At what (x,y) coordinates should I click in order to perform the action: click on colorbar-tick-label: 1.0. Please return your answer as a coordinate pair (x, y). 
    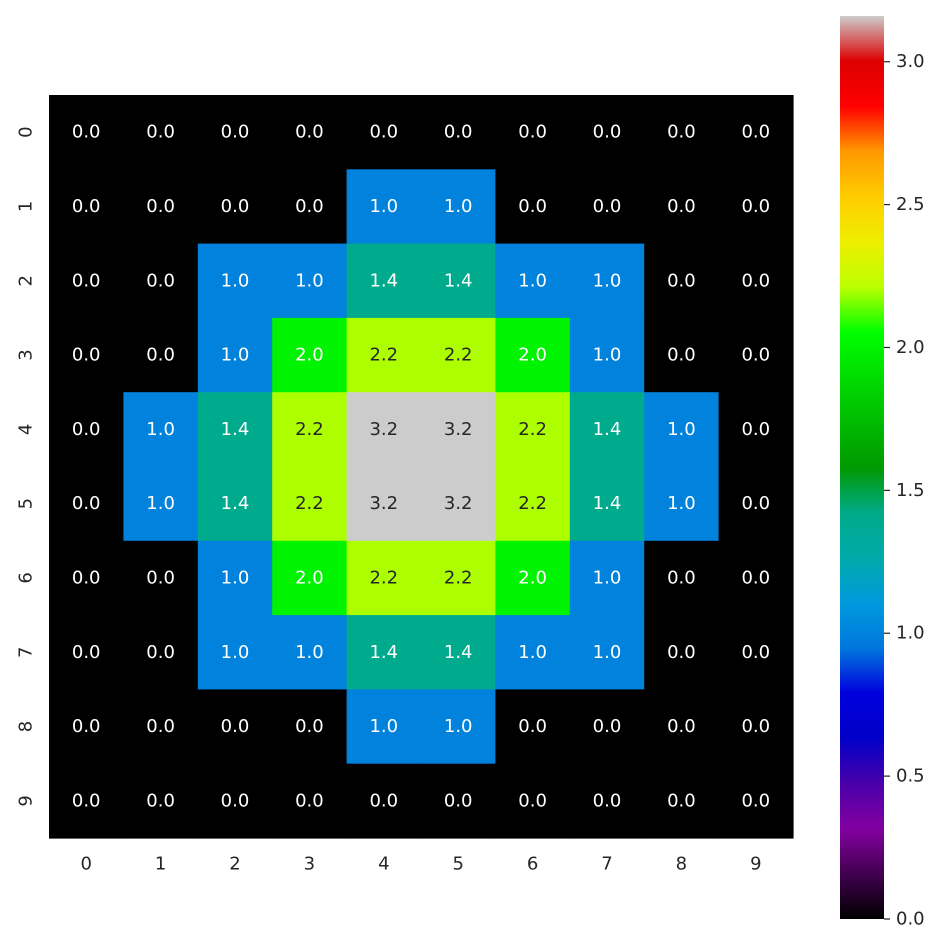
    Looking at the image, I should click on (910, 633).